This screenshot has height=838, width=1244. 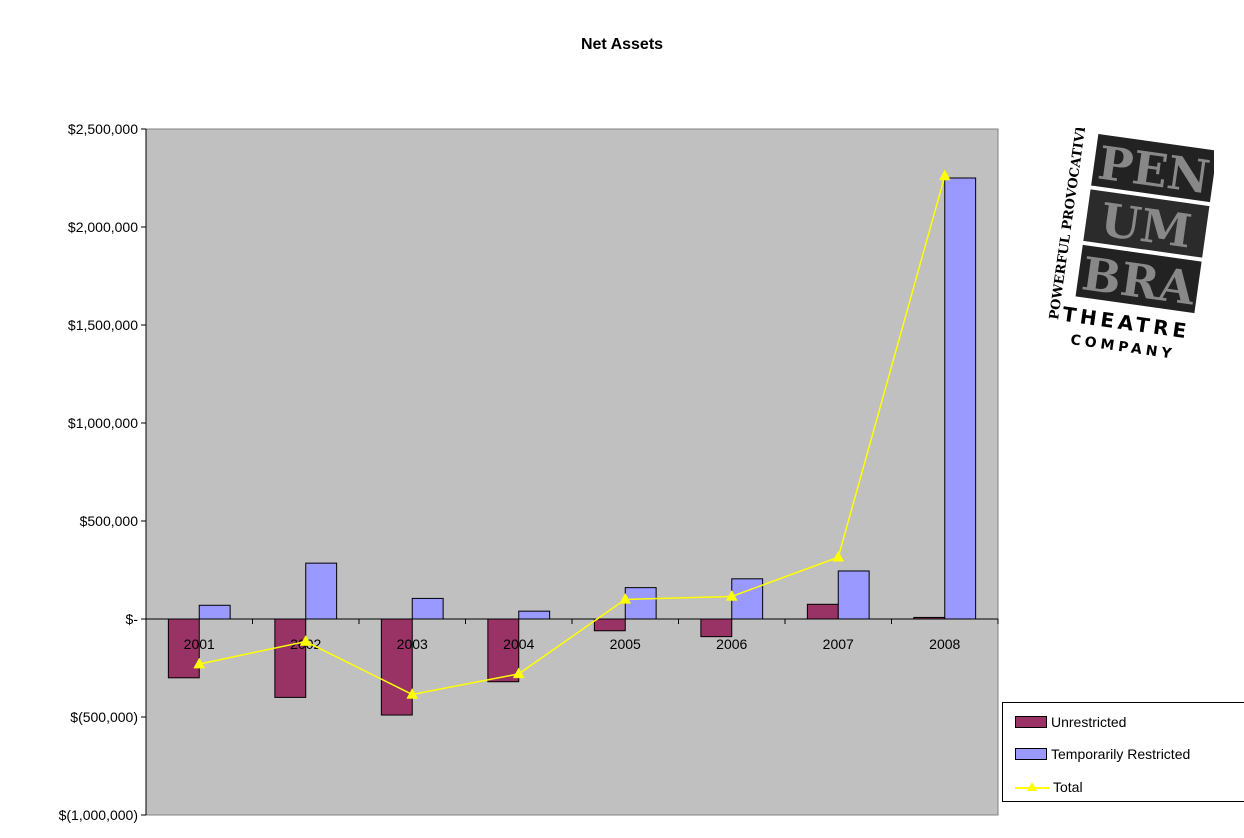 What do you see at coordinates (98, 815) in the screenshot?
I see `y-tick-label: $(1,000,000)` at bounding box center [98, 815].